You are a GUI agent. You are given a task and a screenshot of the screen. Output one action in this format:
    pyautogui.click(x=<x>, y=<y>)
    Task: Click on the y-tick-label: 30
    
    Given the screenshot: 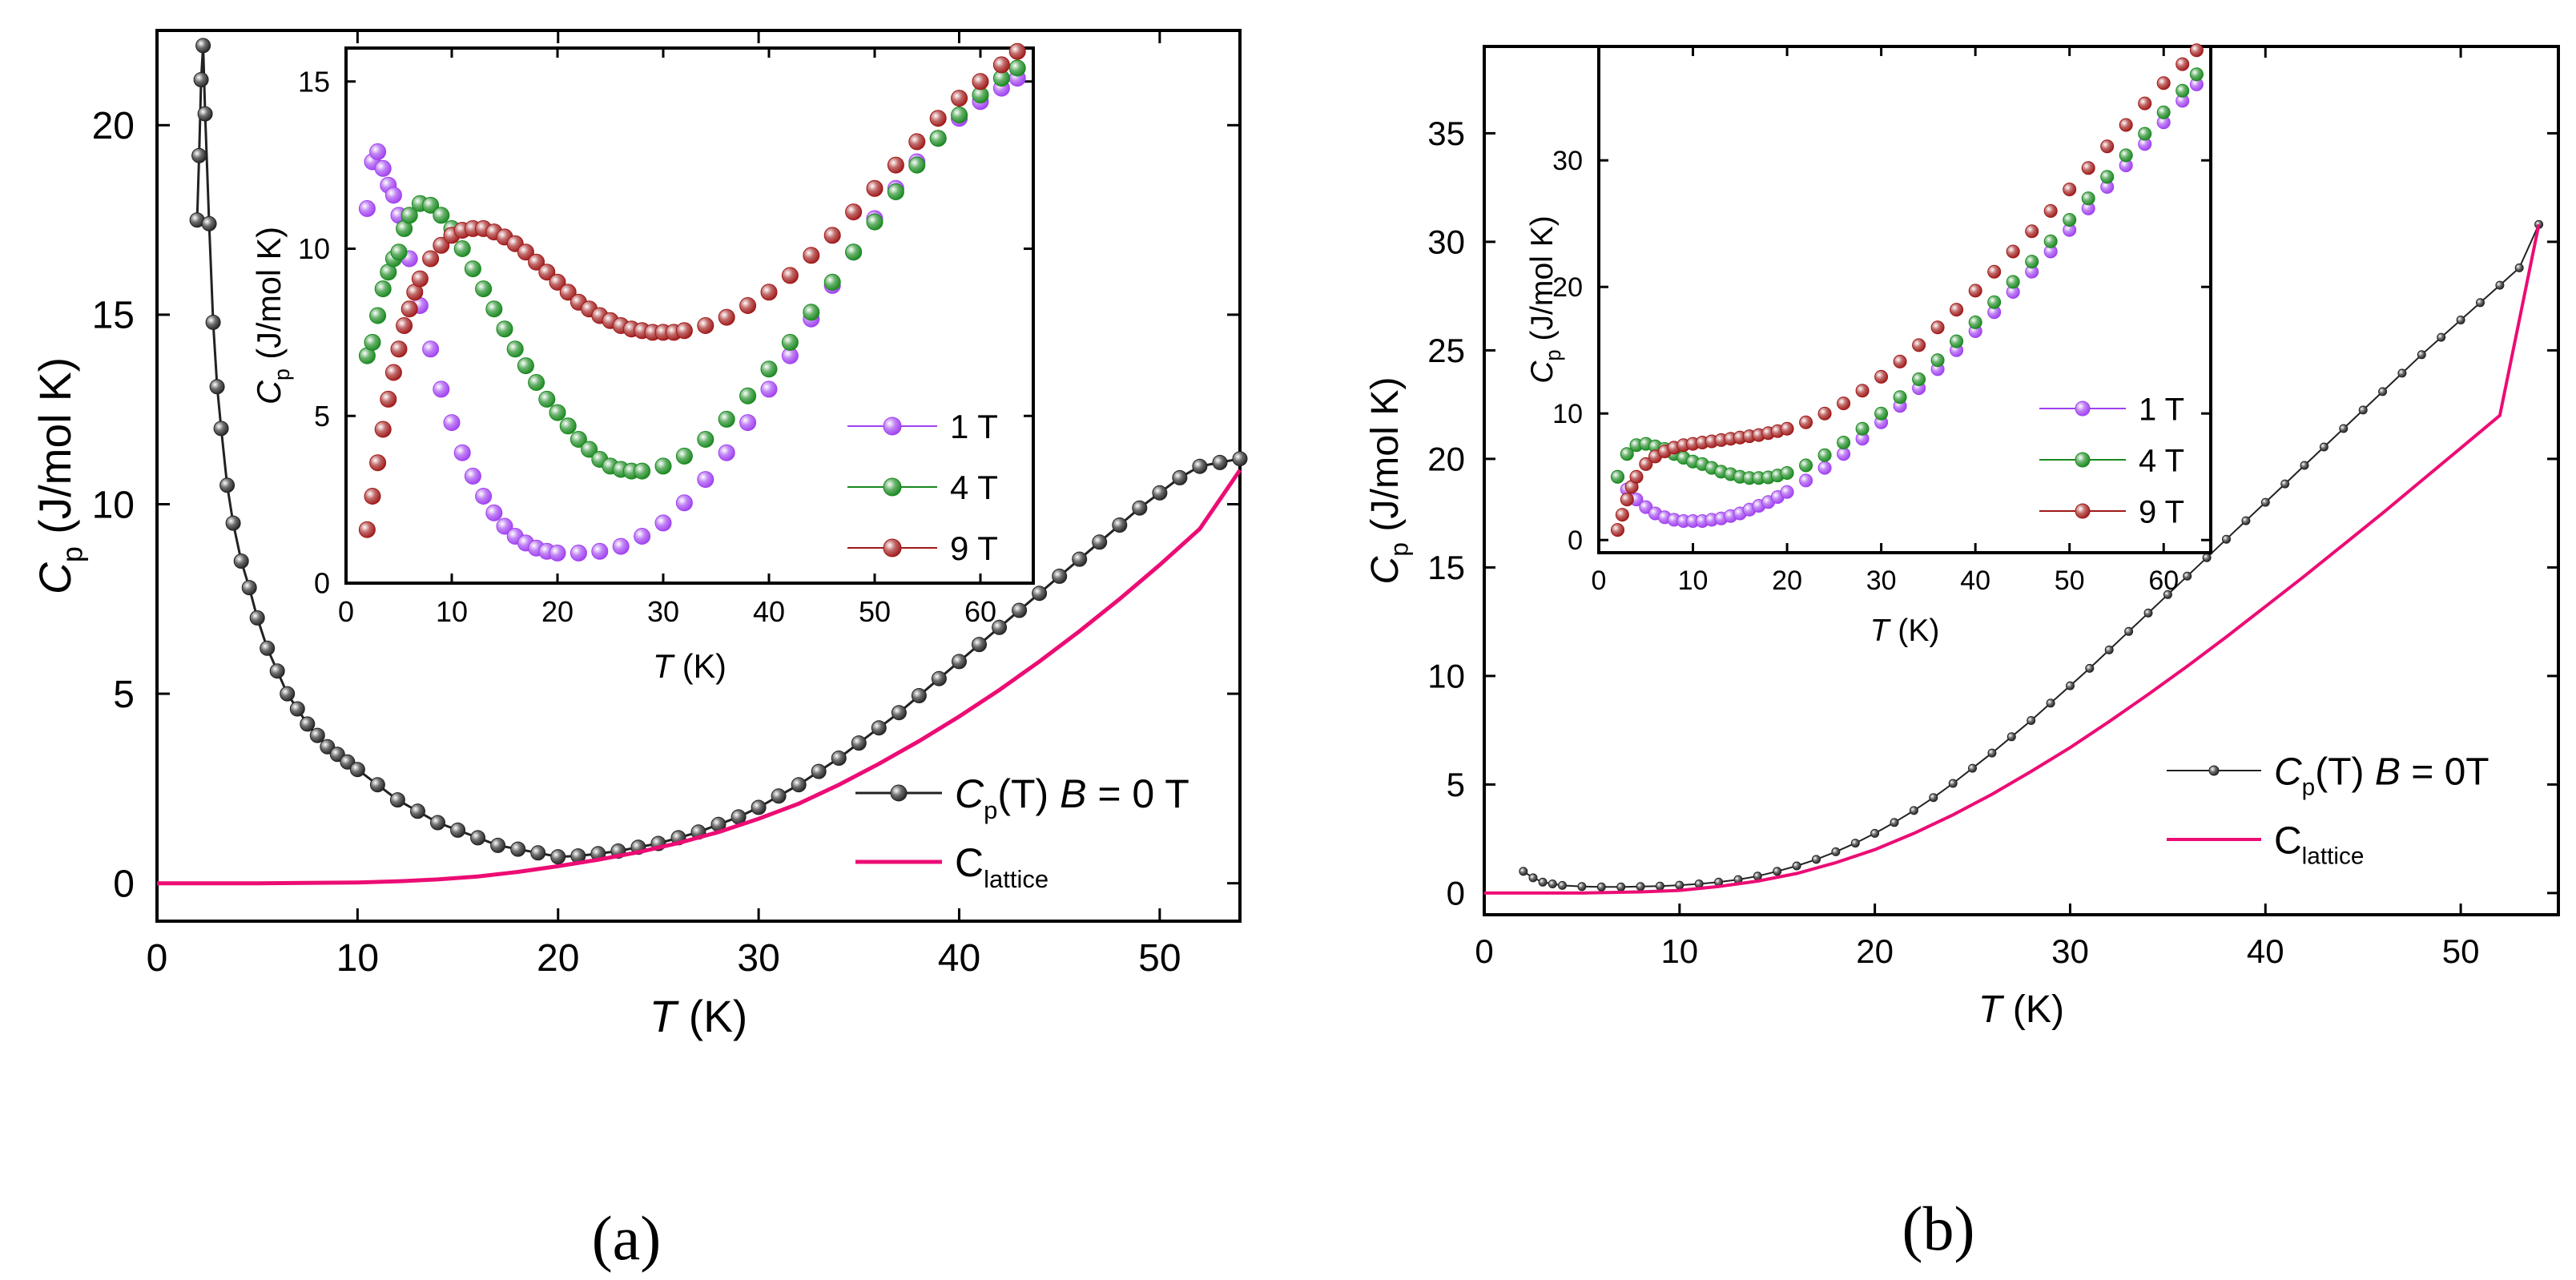 What is the action you would take?
    pyautogui.click(x=1567, y=161)
    